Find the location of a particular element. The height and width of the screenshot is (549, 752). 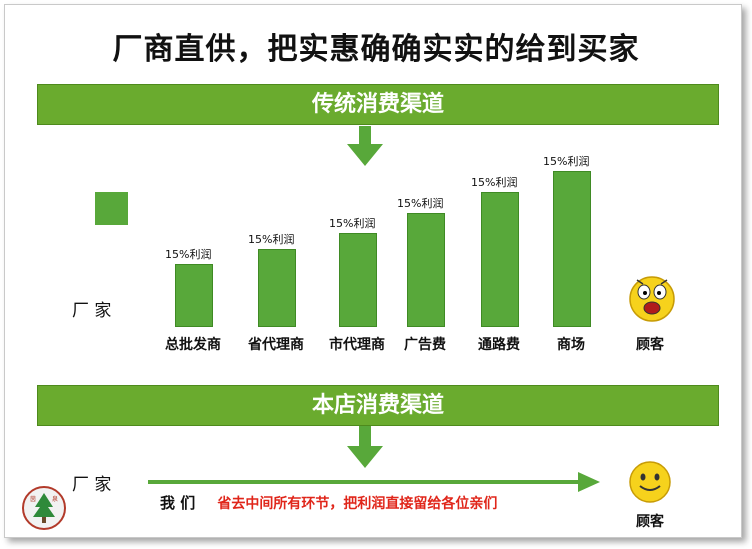

store-channel-banner: 本店消费渠道 is located at coordinates (378, 405).